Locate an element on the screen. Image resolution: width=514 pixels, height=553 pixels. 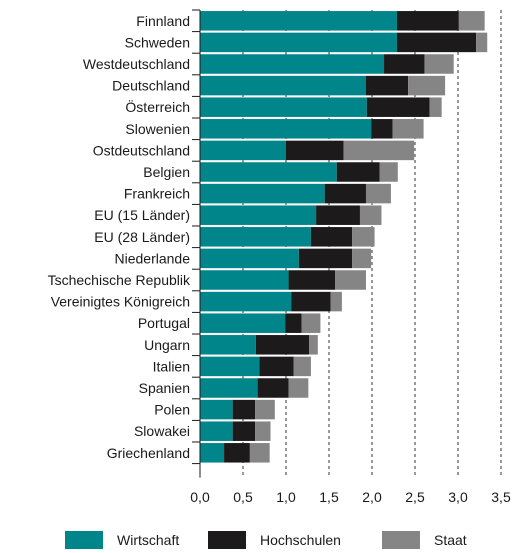
category-label-12: Tschechische Republik is located at coordinates (119, 280).